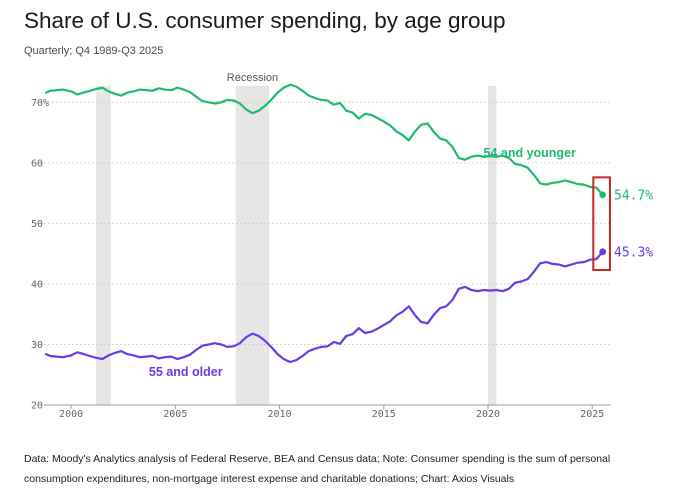 The image size is (680, 502). What do you see at coordinates (71, 414) in the screenshot?
I see `x-tick-label: 2000` at bounding box center [71, 414].